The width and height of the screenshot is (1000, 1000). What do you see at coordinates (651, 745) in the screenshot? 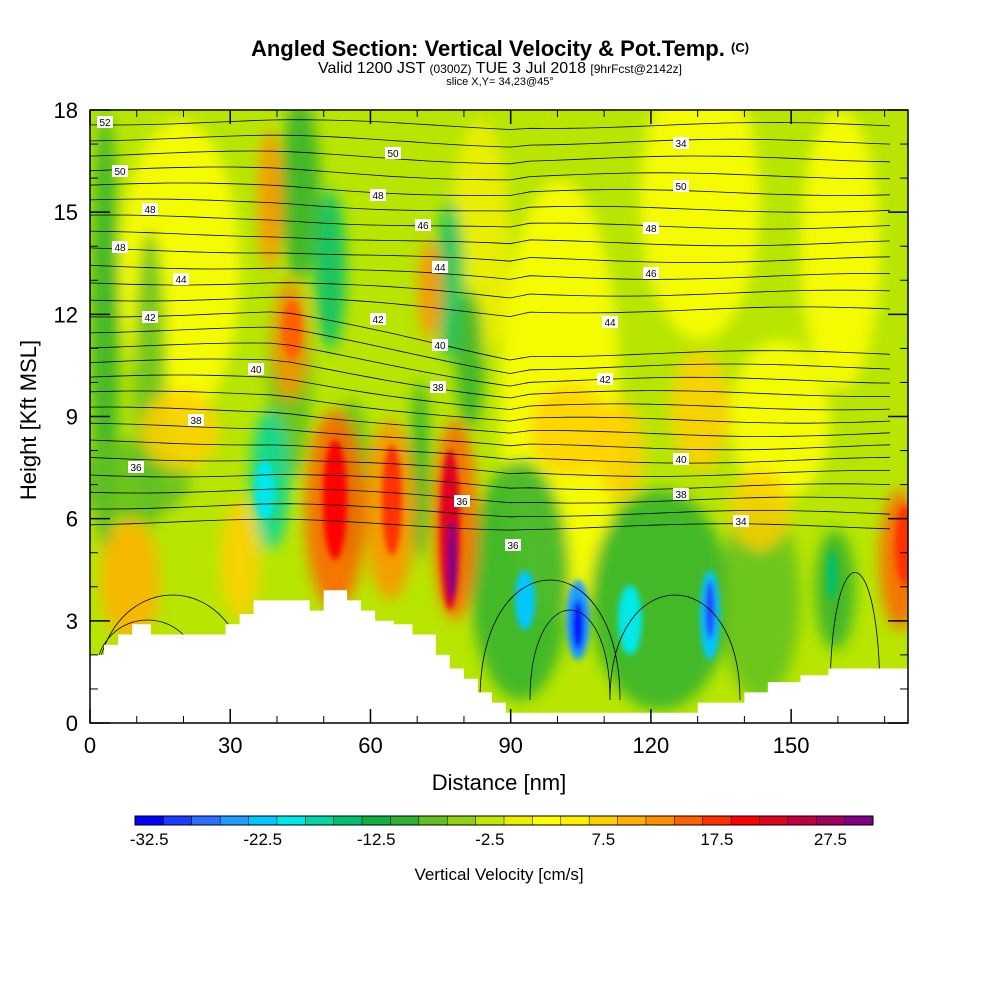
I see `x-tick-label: 120` at bounding box center [651, 745].